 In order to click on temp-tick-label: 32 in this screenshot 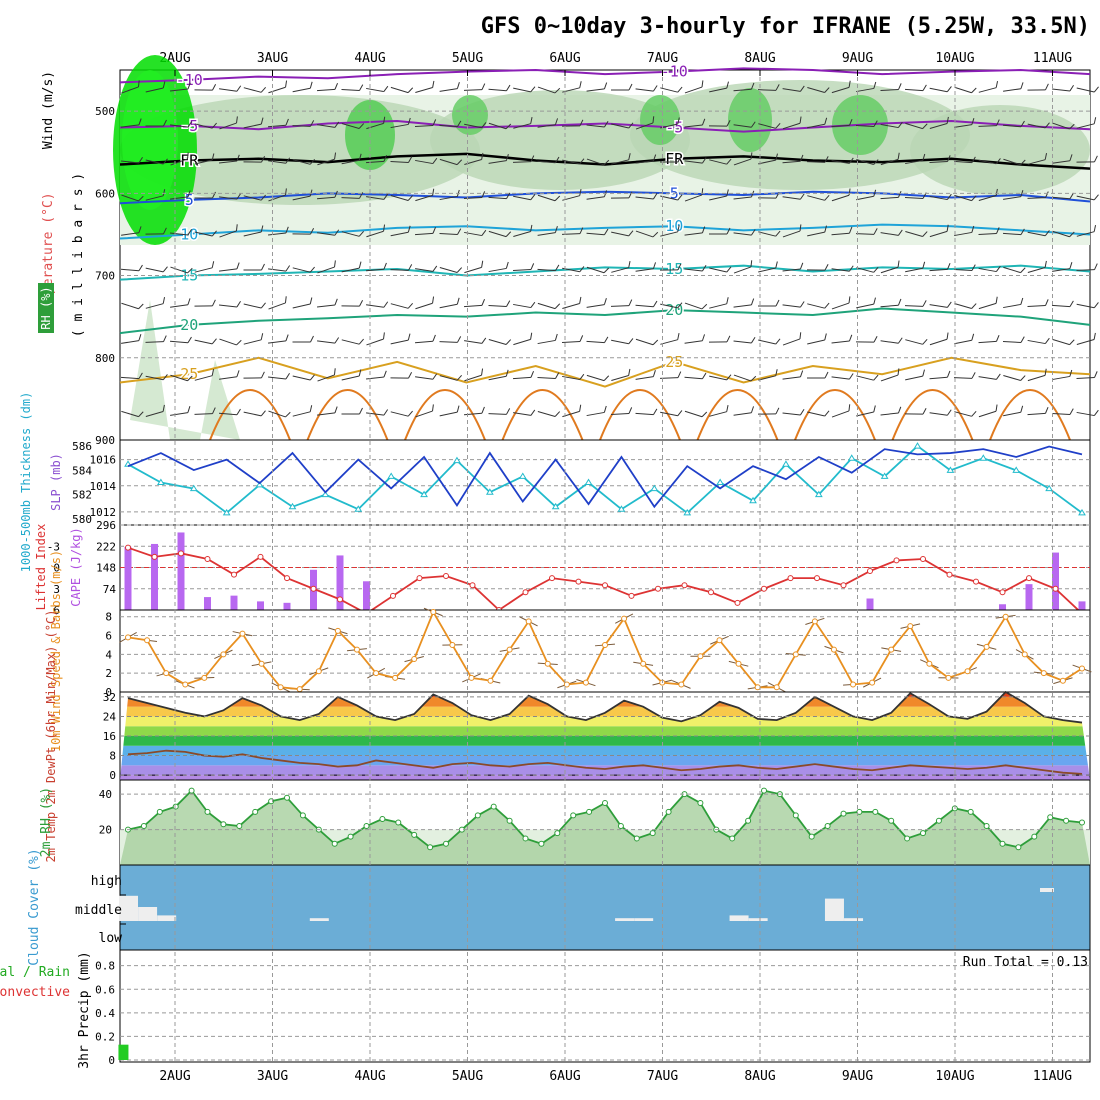, I will do `click(109, 697)`.